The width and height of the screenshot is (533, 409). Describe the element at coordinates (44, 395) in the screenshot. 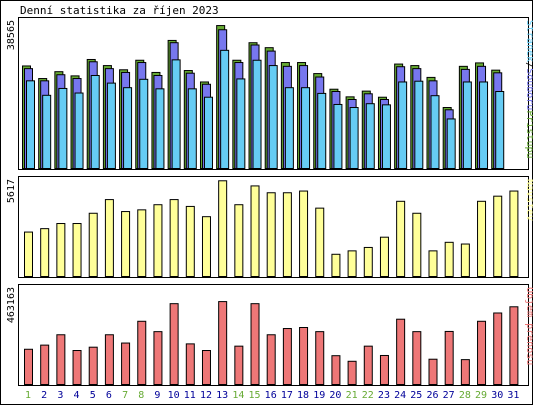

I see `x-tick-label: 2` at that location.